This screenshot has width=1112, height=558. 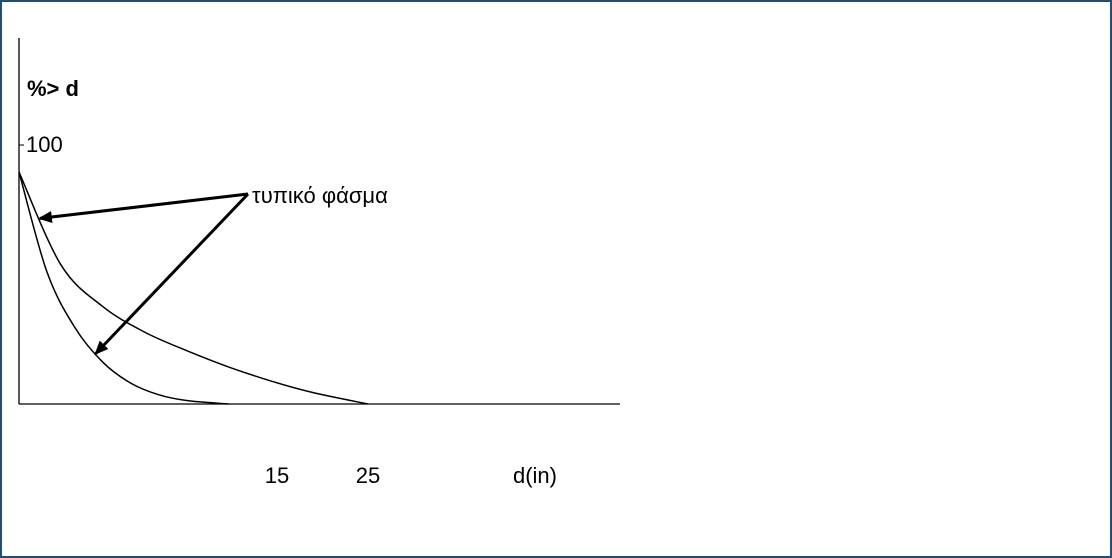 What do you see at coordinates (368, 475) in the screenshot?
I see `x-tick-label-25: 25` at bounding box center [368, 475].